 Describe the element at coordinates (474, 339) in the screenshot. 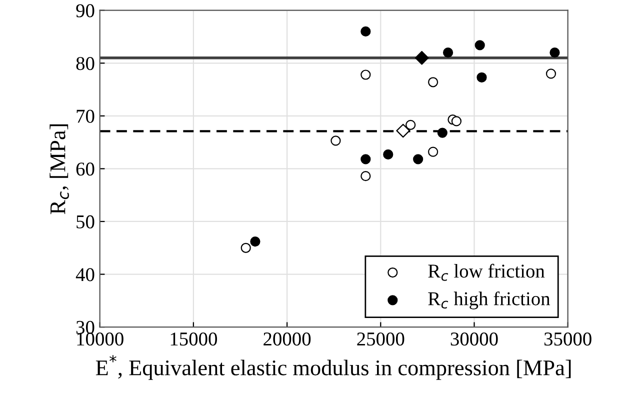

I see `x-tick-label: 30000` at that location.